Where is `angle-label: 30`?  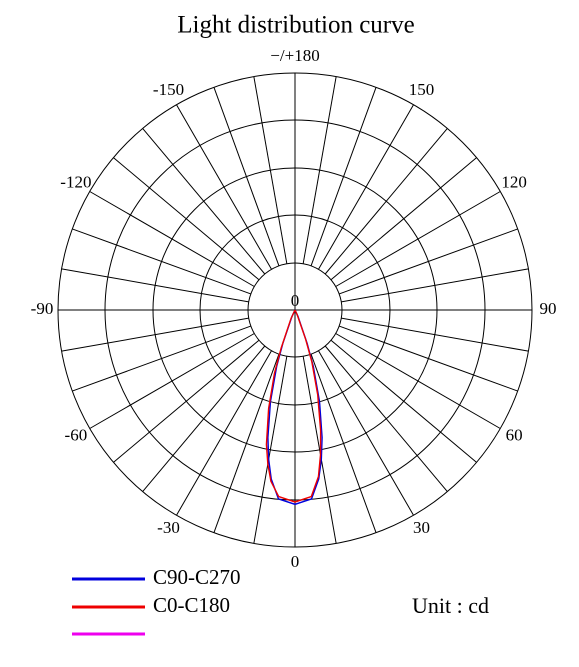
angle-label: 30 is located at coordinates (421, 527).